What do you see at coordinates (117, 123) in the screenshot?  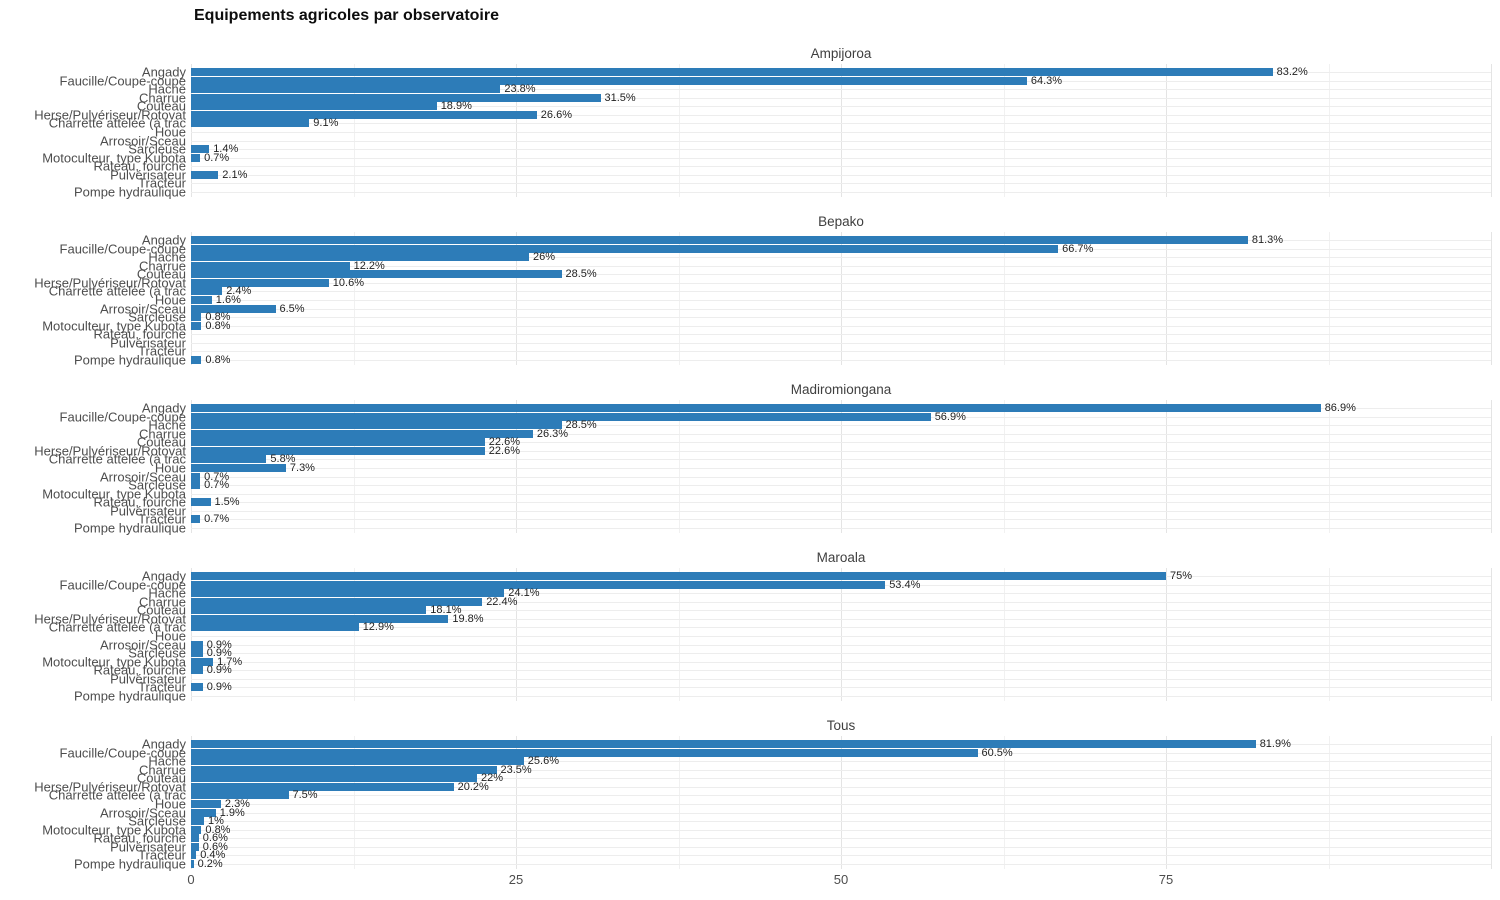 I see `y-axis-category-label: Charrette attelée (à trac` at bounding box center [117, 123].